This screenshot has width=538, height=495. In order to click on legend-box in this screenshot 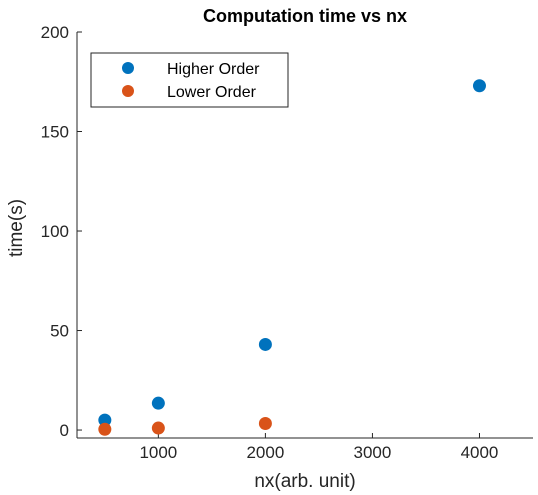, I will do `click(189, 80)`.